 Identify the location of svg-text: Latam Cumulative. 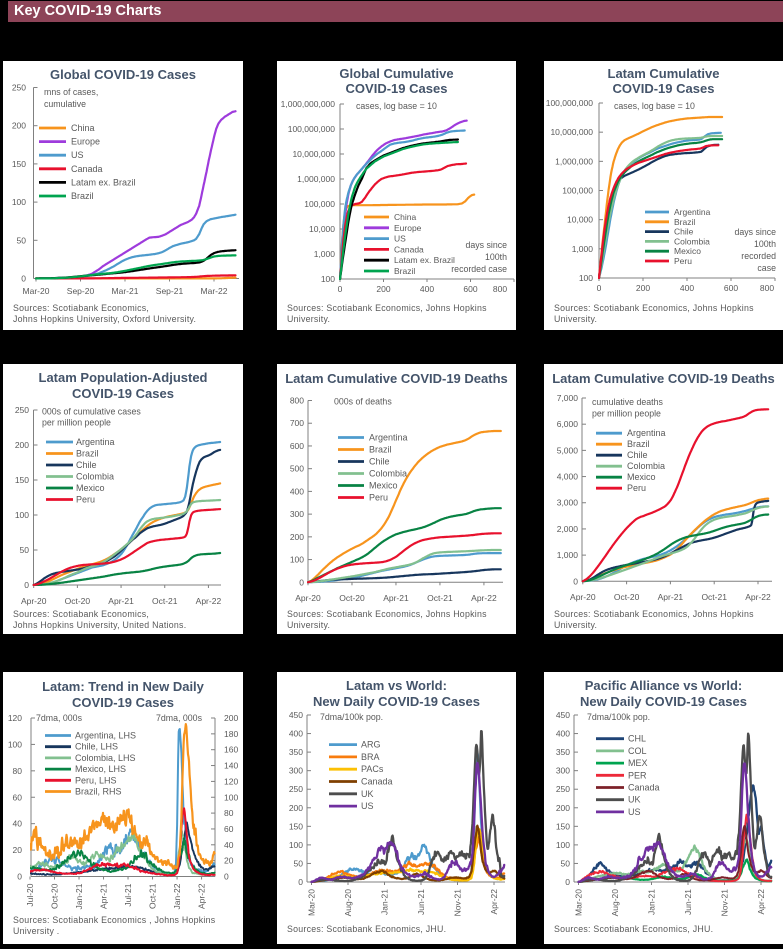
(664, 73).